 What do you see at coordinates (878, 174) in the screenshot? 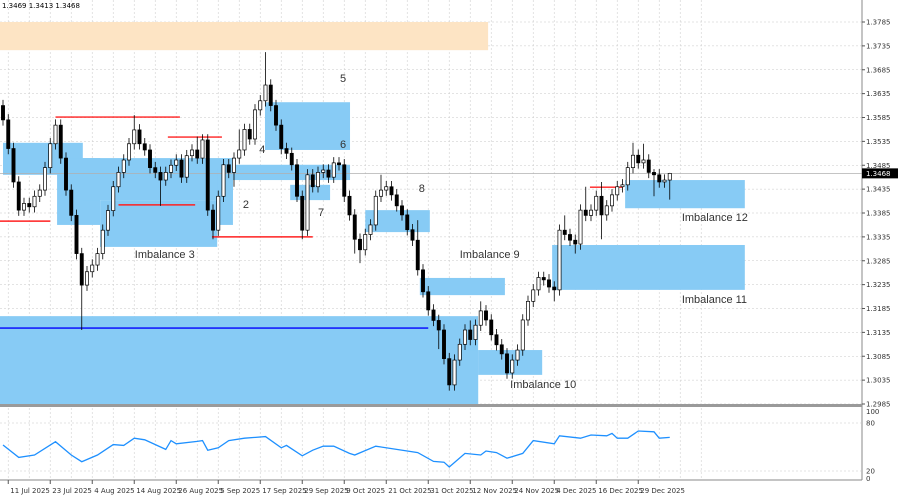
I see `current-price-label: 1.3468` at bounding box center [878, 174].